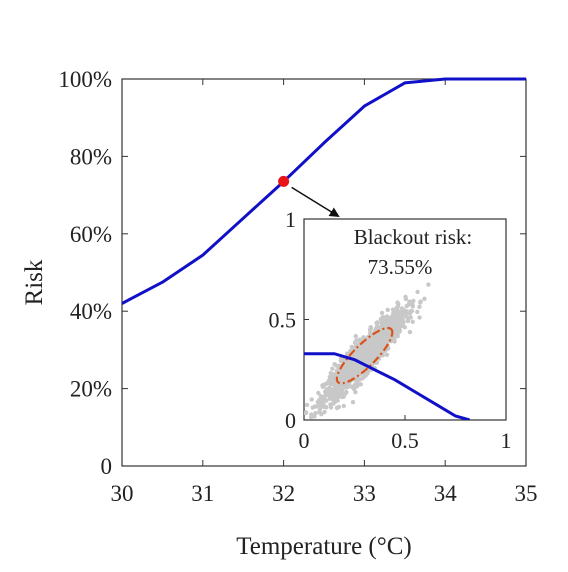 This screenshot has height=572, width=568. What do you see at coordinates (506, 440) in the screenshot?
I see `inset-x-tick-label: 1` at bounding box center [506, 440].